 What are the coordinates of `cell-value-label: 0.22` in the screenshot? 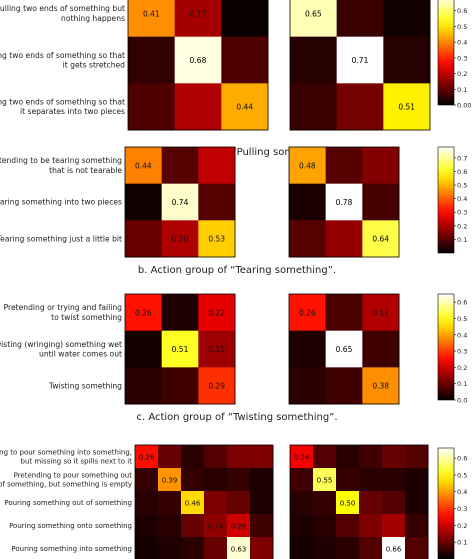 It's located at (216, 312).